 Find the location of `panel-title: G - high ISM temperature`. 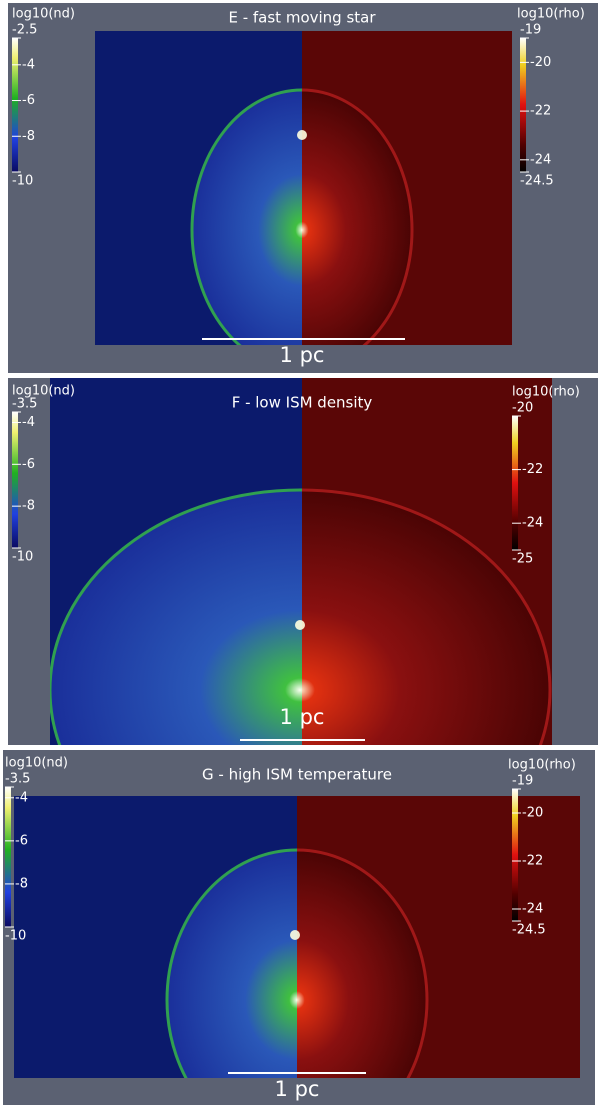

panel-title: G - high ISM temperature is located at coordinates (297, 775).